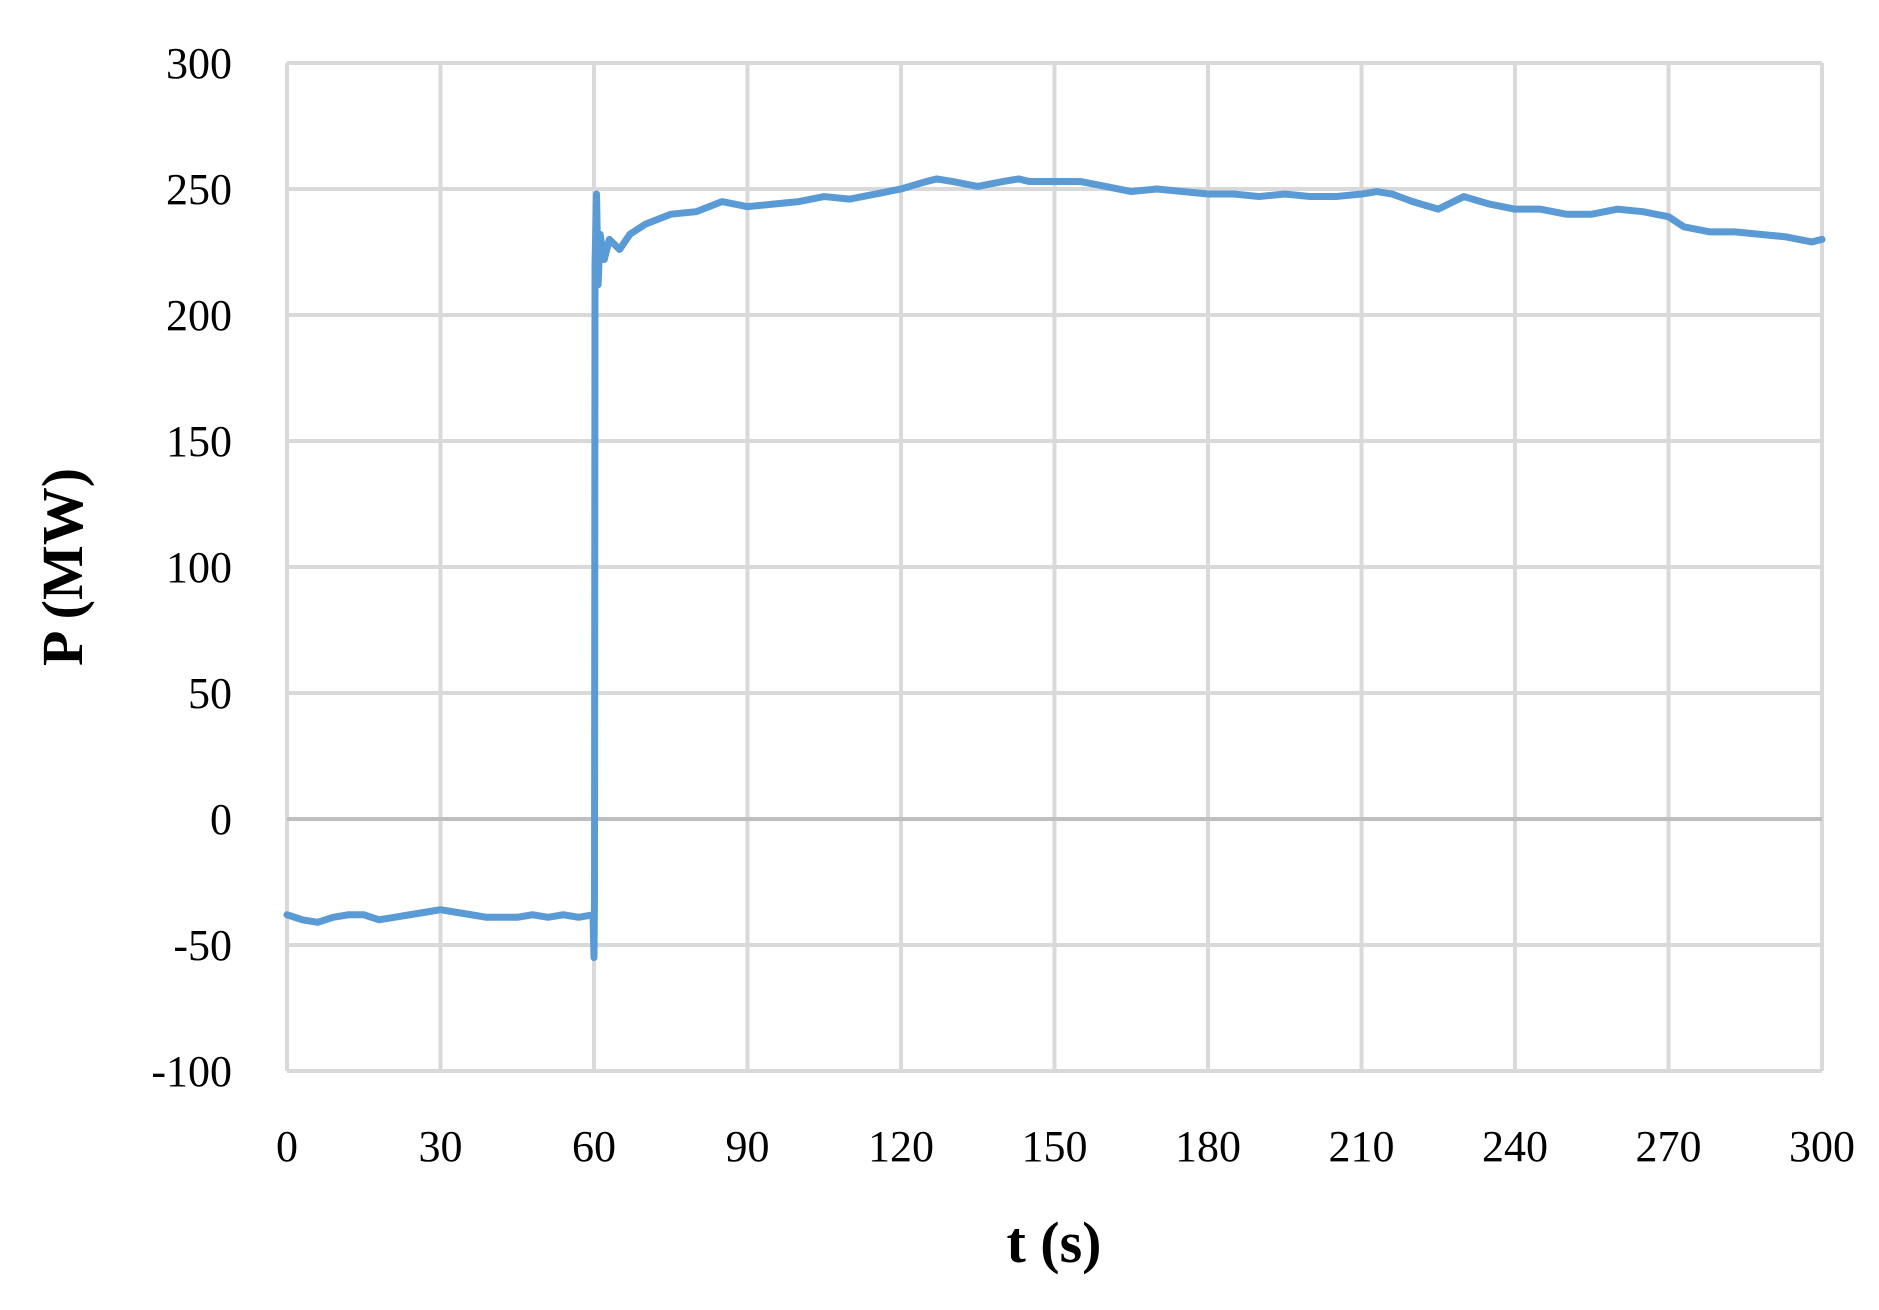 The height and width of the screenshot is (1310, 1879). What do you see at coordinates (594, 1146) in the screenshot?
I see `x-tick-label: 60` at bounding box center [594, 1146].